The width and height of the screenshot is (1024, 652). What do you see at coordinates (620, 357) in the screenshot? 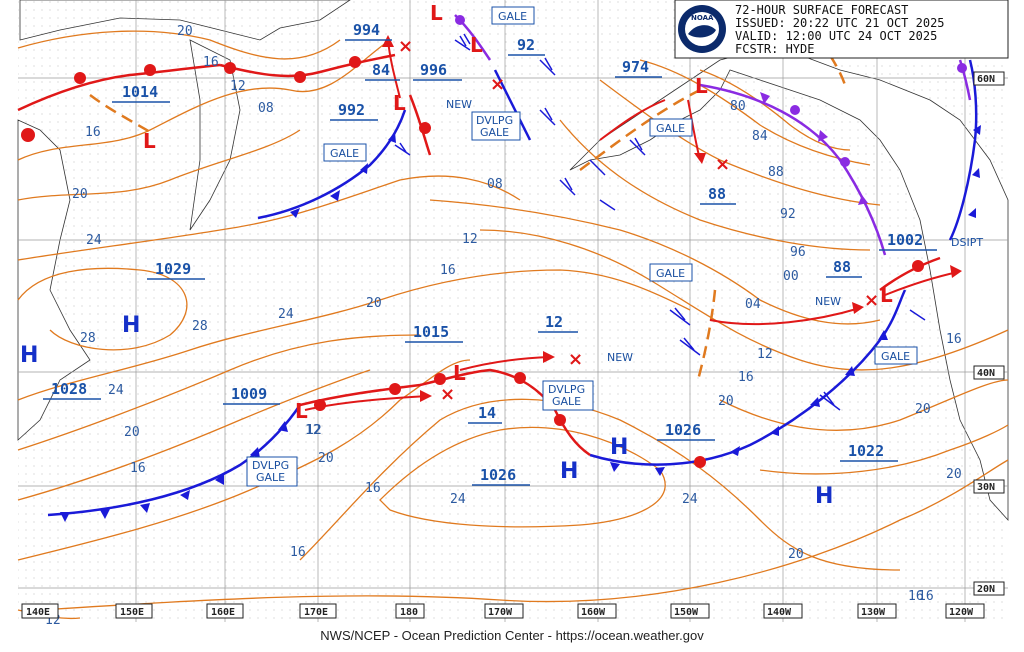
I see `new-tag: NEW` at bounding box center [620, 357].